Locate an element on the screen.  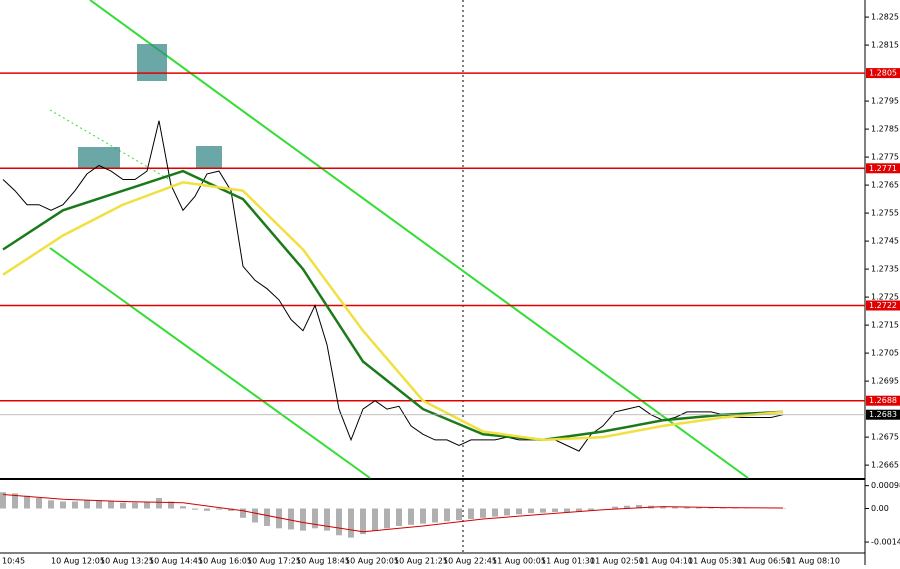
time-label: 10 Aug 21:25 is located at coordinates (421, 561).